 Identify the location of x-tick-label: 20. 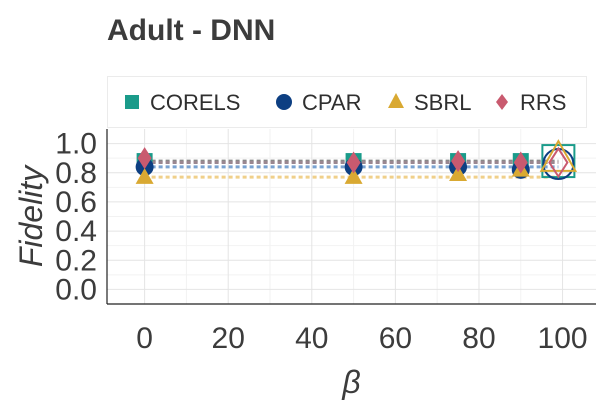
(228, 338).